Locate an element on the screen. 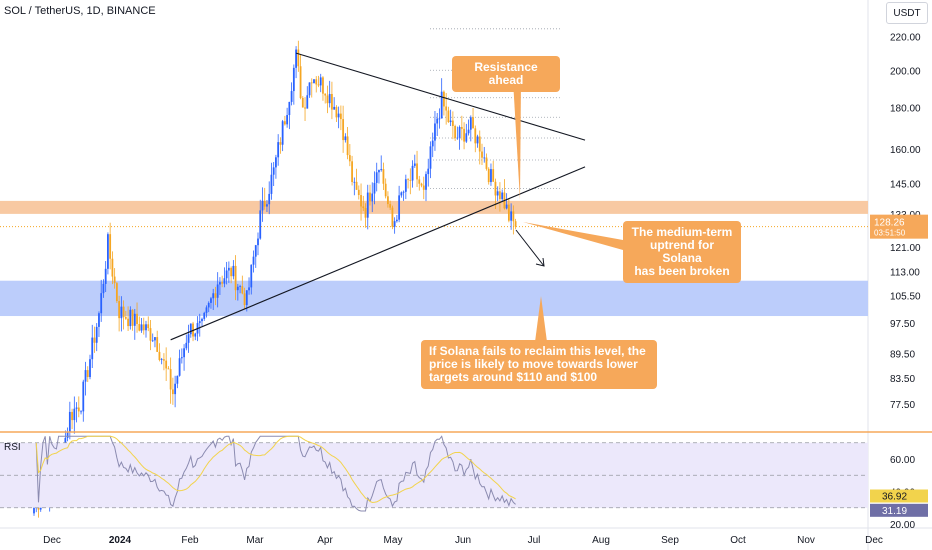 This screenshot has width=932, height=550. time-tick-label: Aug is located at coordinates (601, 540).